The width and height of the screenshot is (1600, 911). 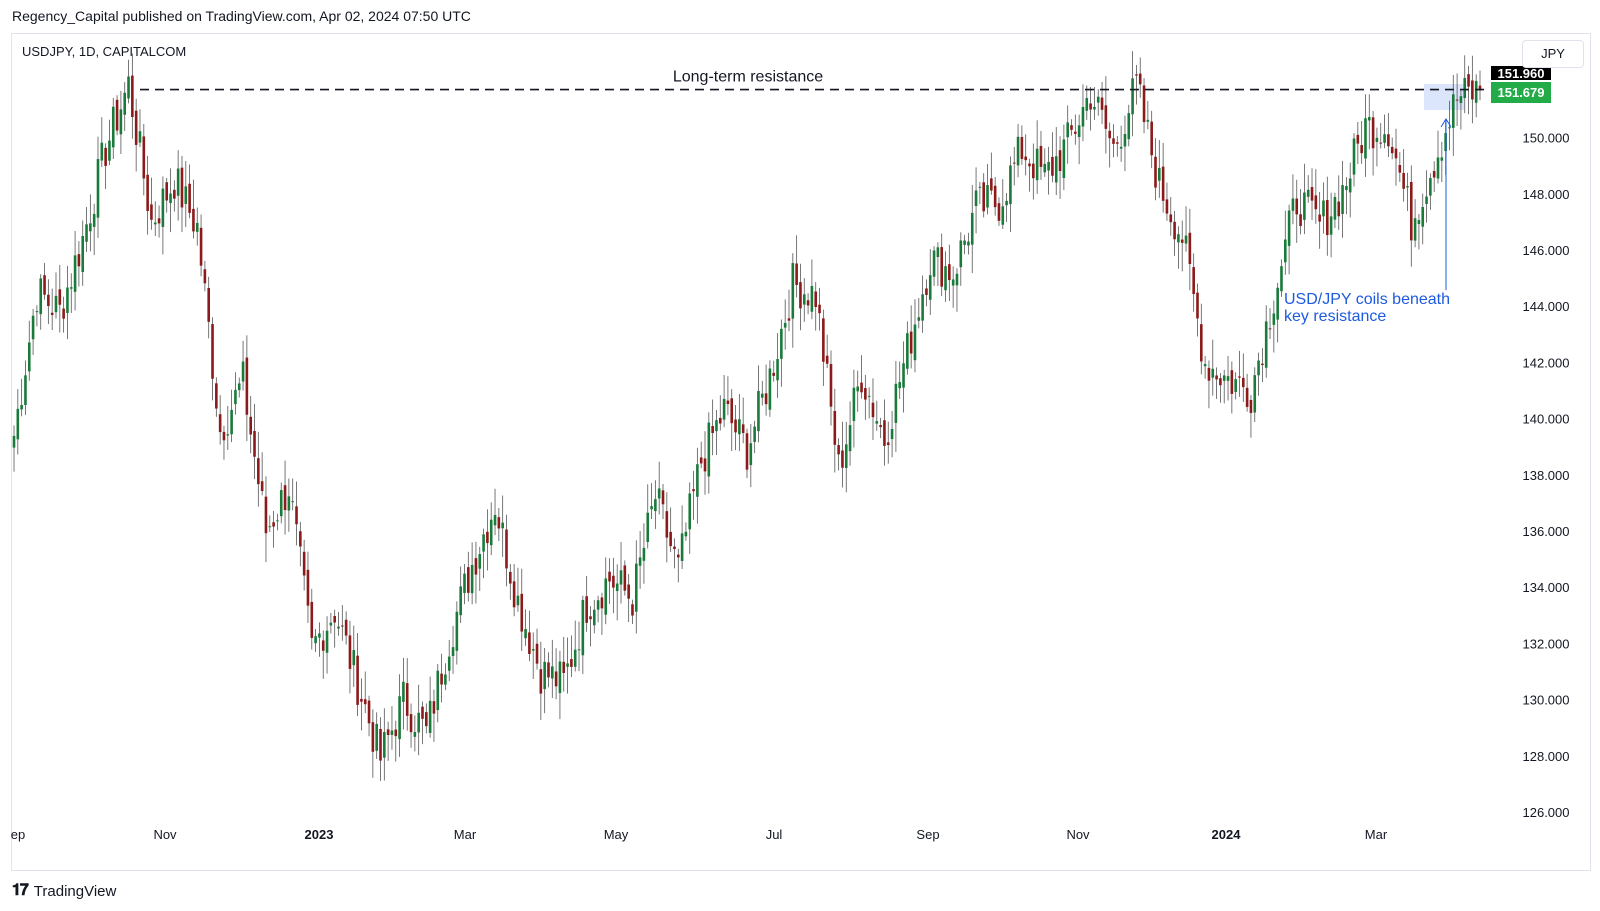 What do you see at coordinates (64, 891) in the screenshot?
I see `tradingview-logo: 𝟏𝟕 TradingView` at bounding box center [64, 891].